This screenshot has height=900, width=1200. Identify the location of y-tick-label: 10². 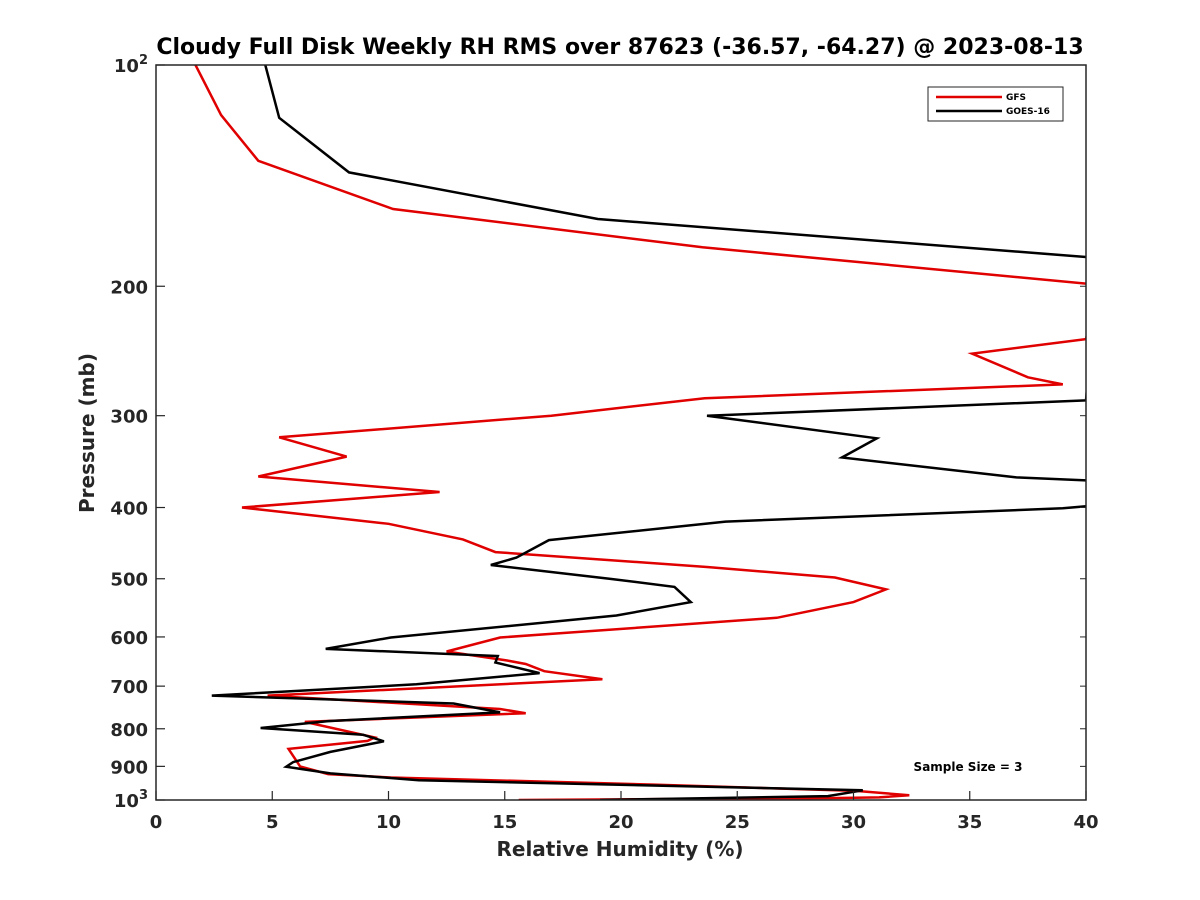
(131, 65).